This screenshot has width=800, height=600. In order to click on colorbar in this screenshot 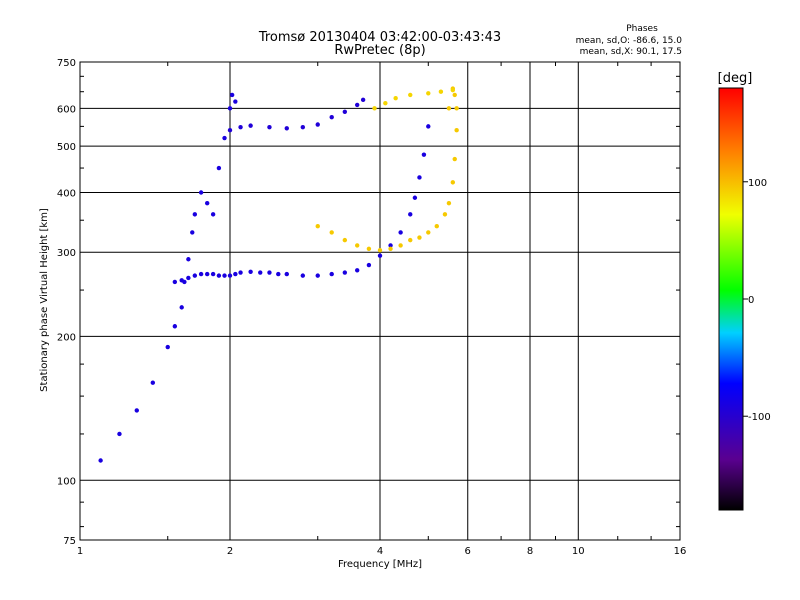, I will do `click(731, 299)`.